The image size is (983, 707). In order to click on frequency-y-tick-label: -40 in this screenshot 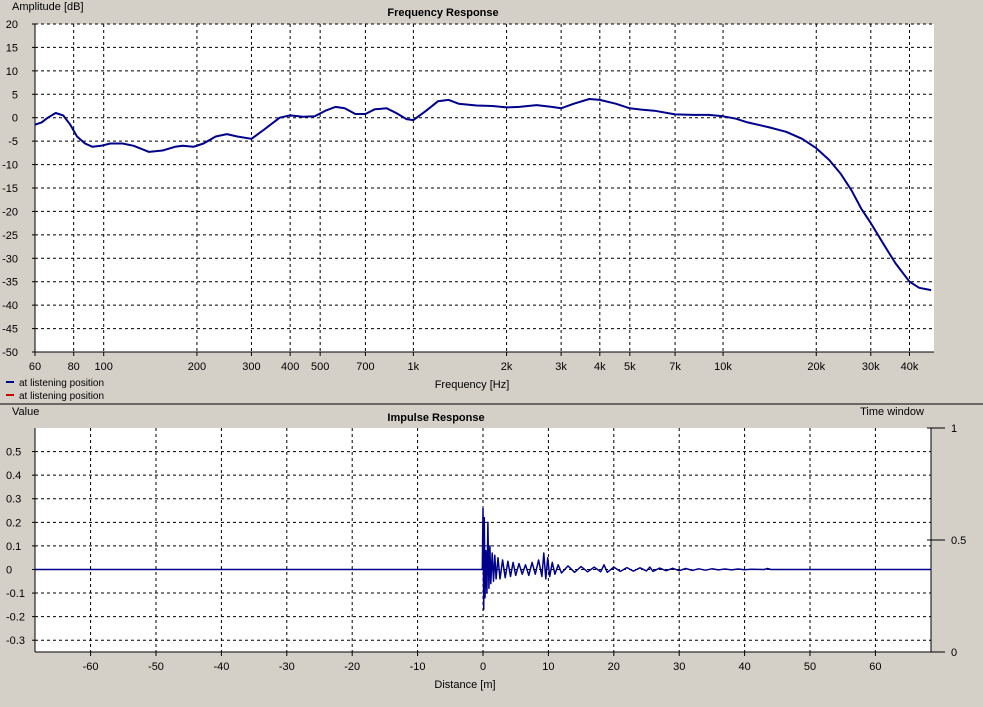, I will do `click(10, 306)`.